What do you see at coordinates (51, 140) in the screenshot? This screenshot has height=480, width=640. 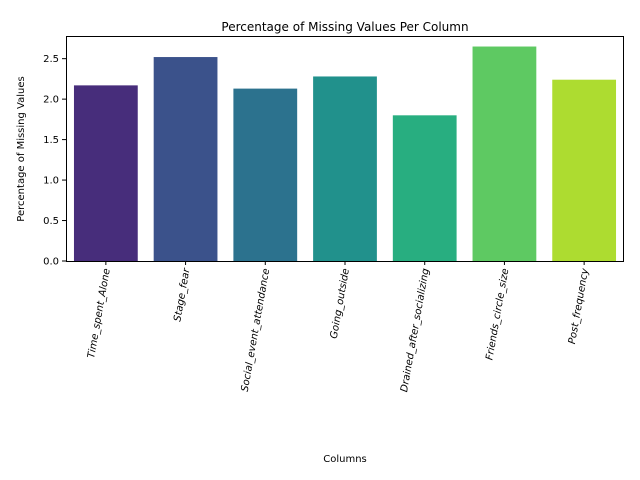 I see `y-tick-label: 1.5` at bounding box center [51, 140].